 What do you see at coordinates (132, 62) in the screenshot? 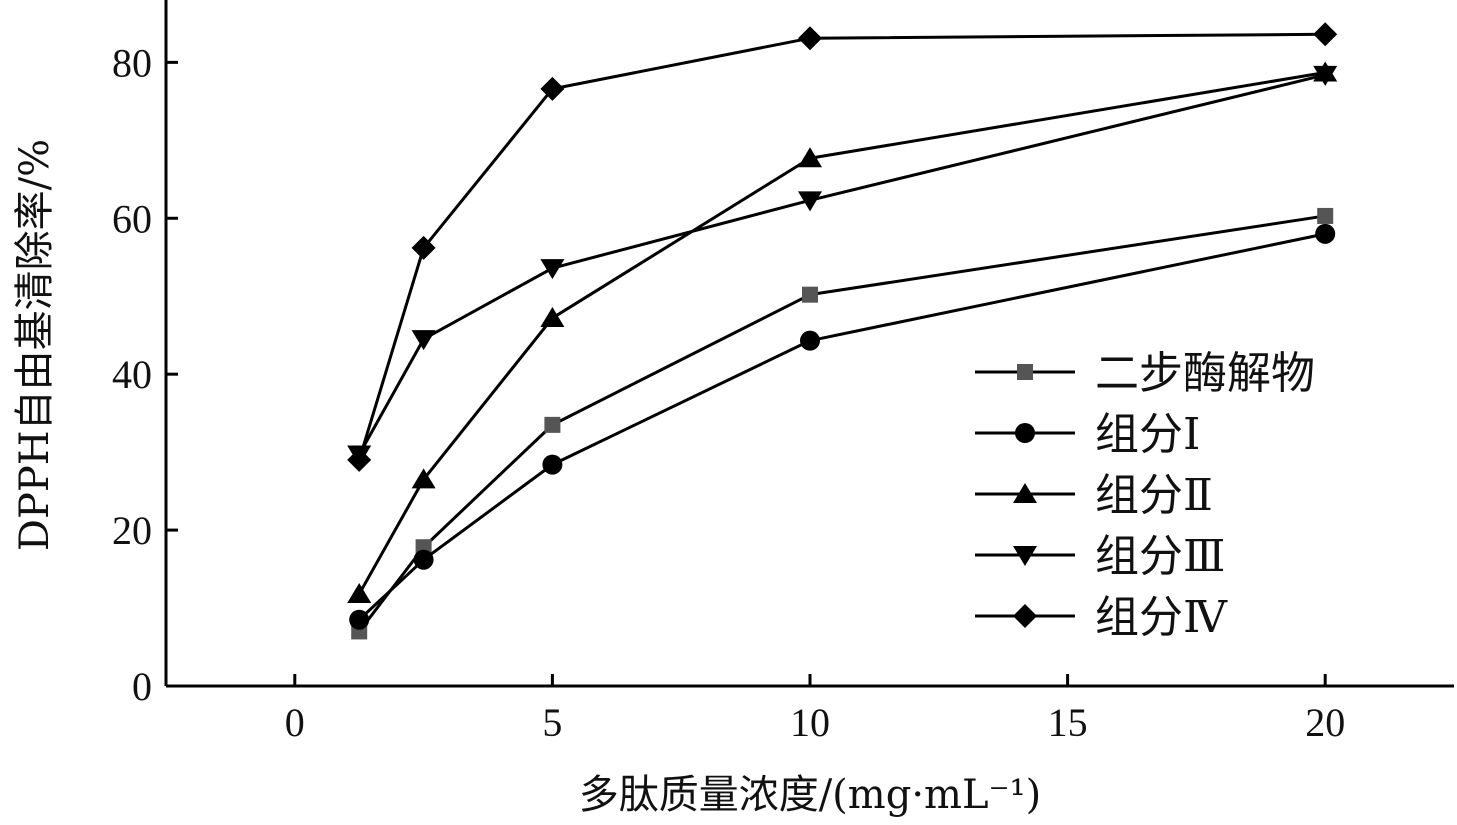
I see `y-tick-label: 80` at bounding box center [132, 62].